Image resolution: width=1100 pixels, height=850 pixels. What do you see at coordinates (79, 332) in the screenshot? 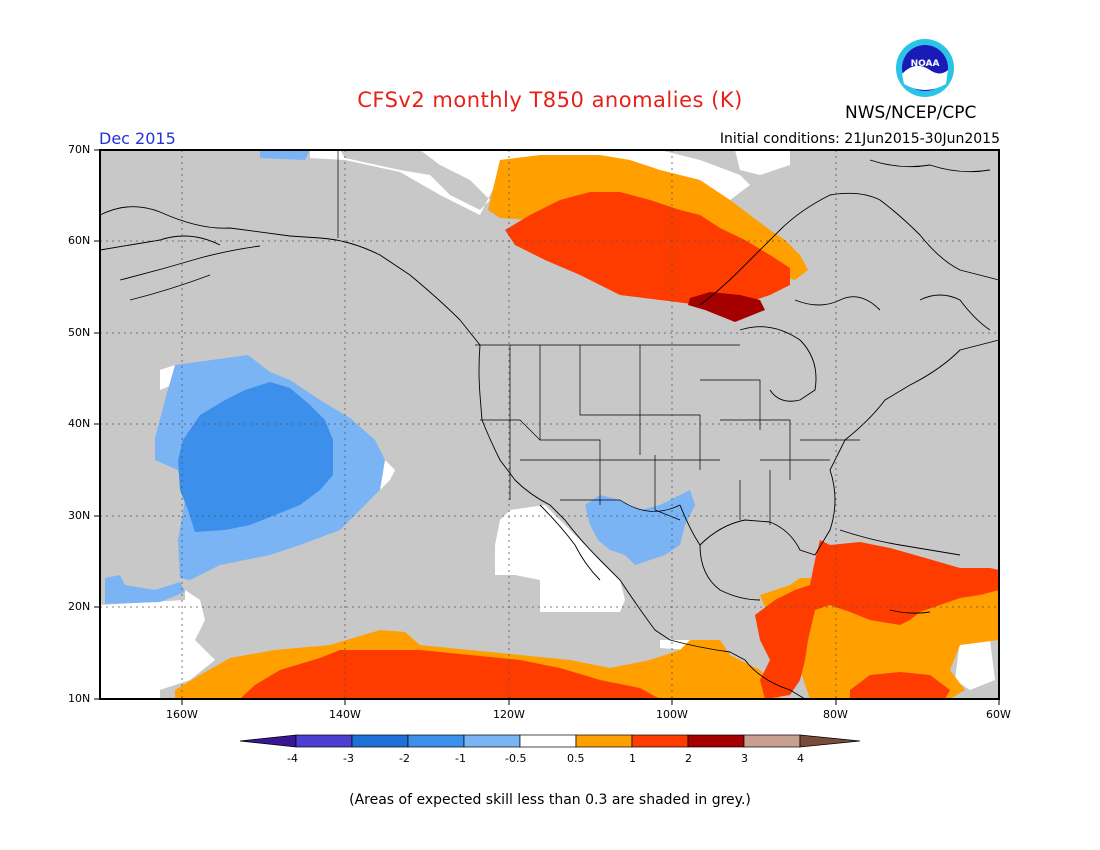
I see `lat-label: 50N` at bounding box center [79, 332].